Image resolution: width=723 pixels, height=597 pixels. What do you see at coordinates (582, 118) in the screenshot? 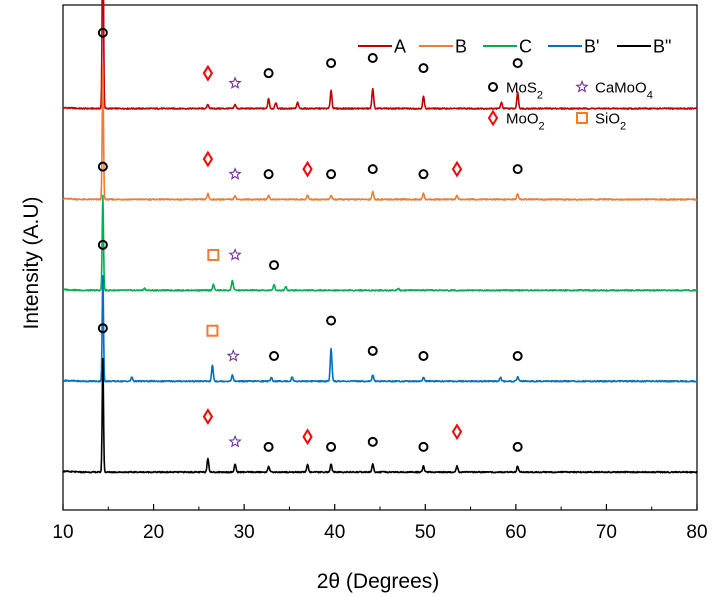
I see `legend-symbol-sio2` at bounding box center [582, 118].